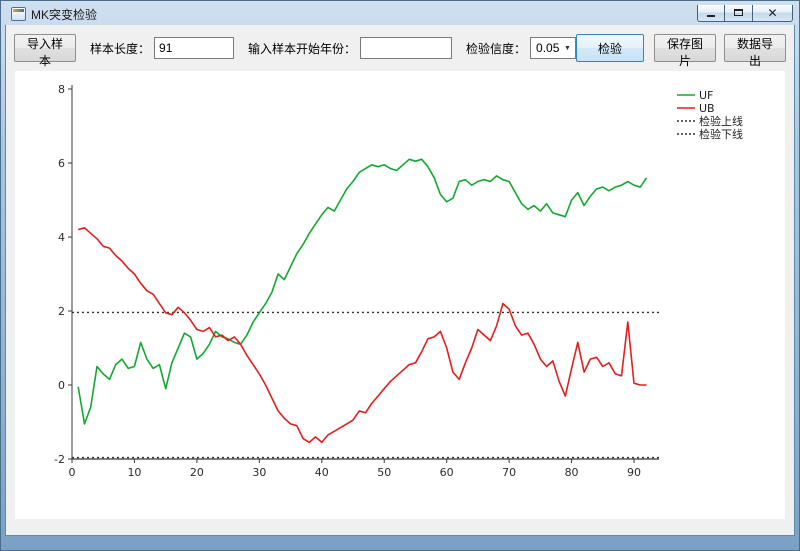 The width and height of the screenshot is (800, 551). I want to click on caption-buttons: ✕, so click(745, 13).